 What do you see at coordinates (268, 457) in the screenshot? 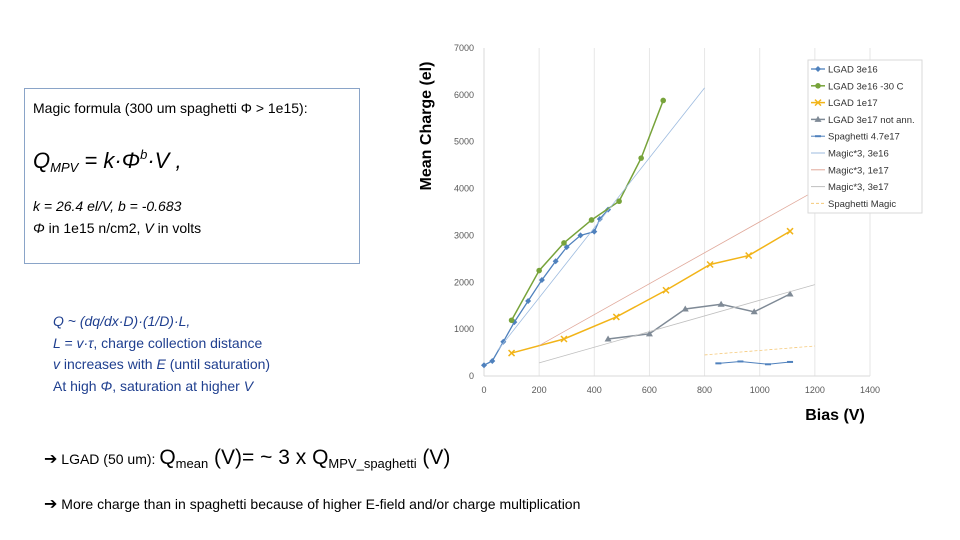
I see `lgad-mid: (V)= ~ 3 x Q` at bounding box center [268, 457].